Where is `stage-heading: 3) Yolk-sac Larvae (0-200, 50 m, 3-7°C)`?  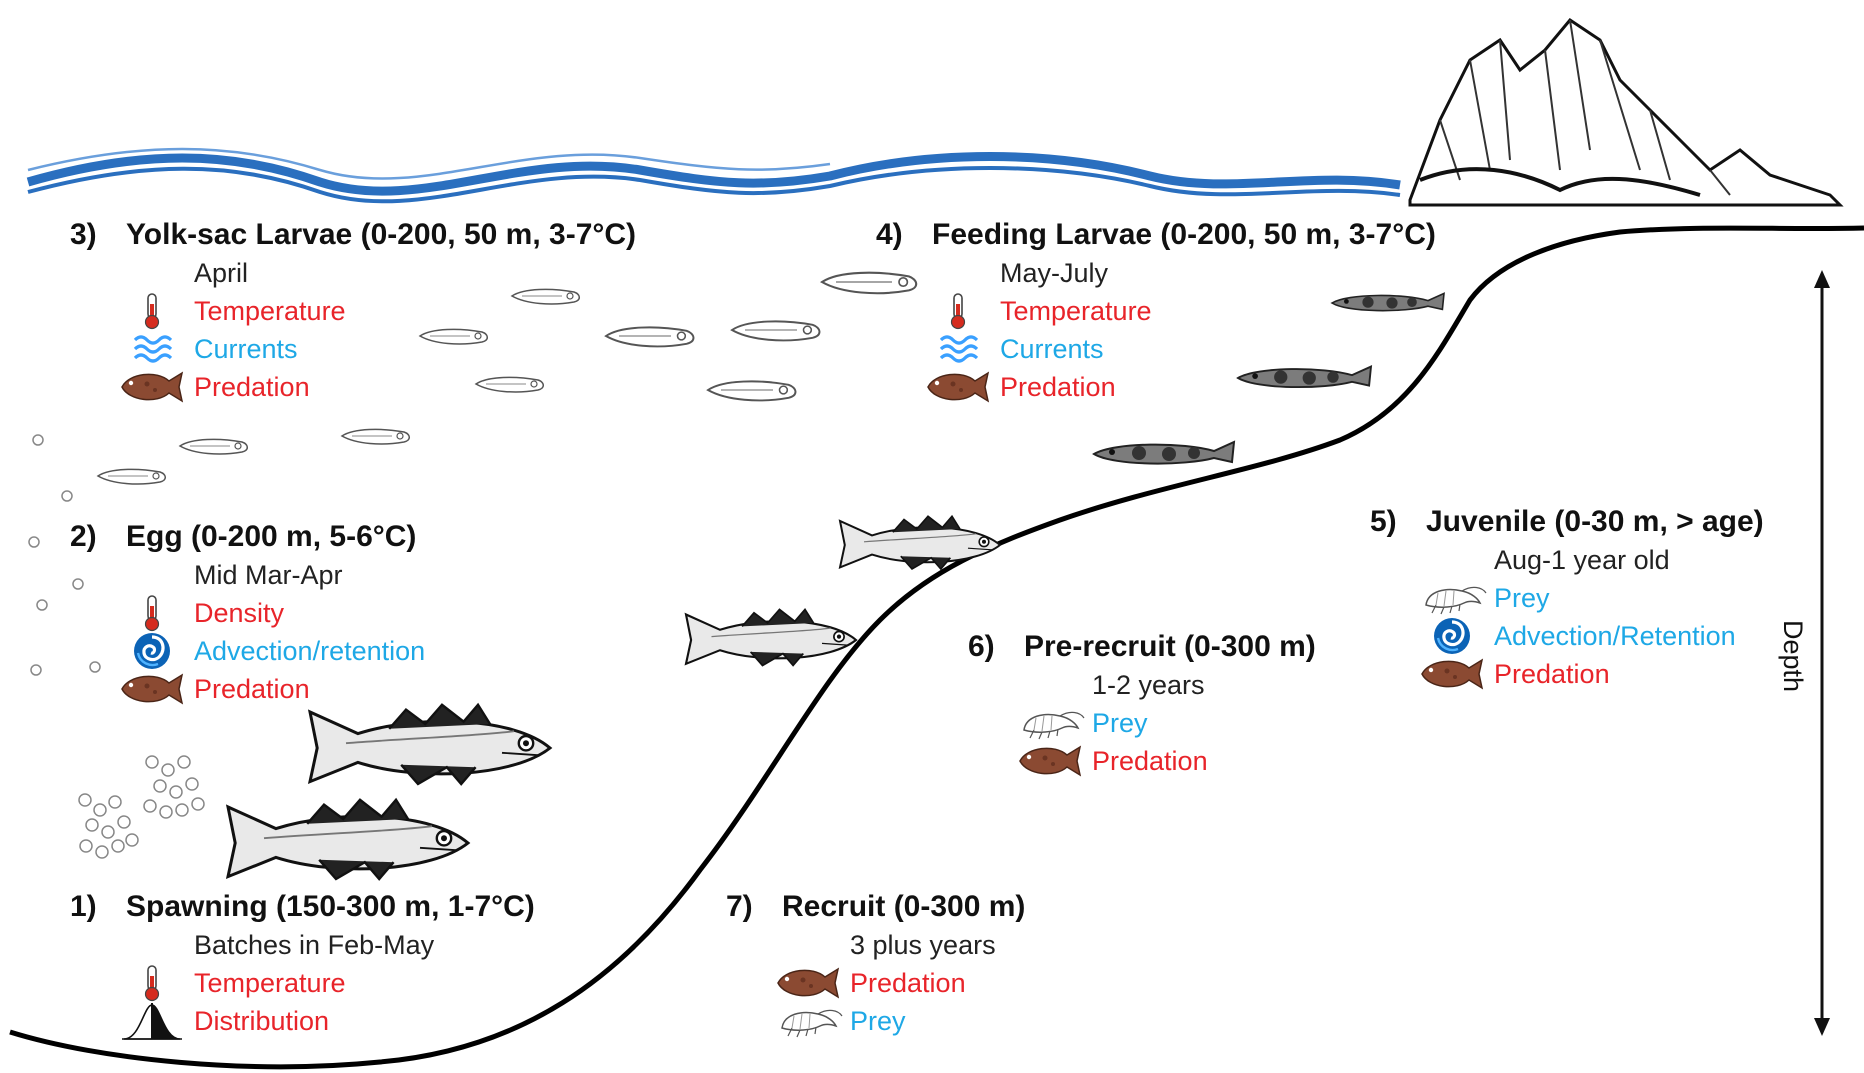 stage-heading: 3) Yolk-sac Larvae (0-200, 50 m, 3-7°C) is located at coordinates (353, 235).